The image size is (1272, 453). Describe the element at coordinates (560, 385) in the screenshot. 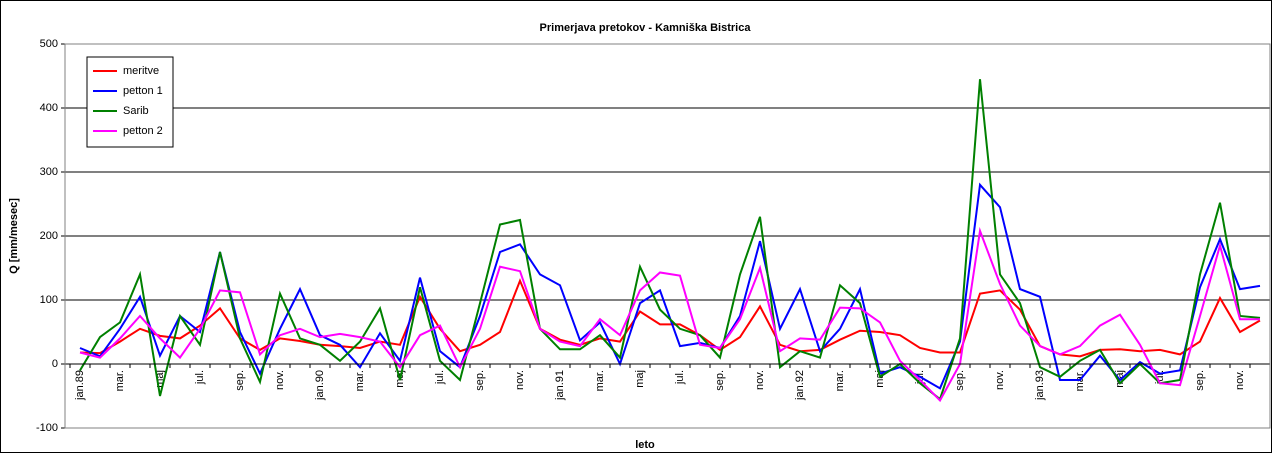

I see `x-tick-label: jan.91` at that location.